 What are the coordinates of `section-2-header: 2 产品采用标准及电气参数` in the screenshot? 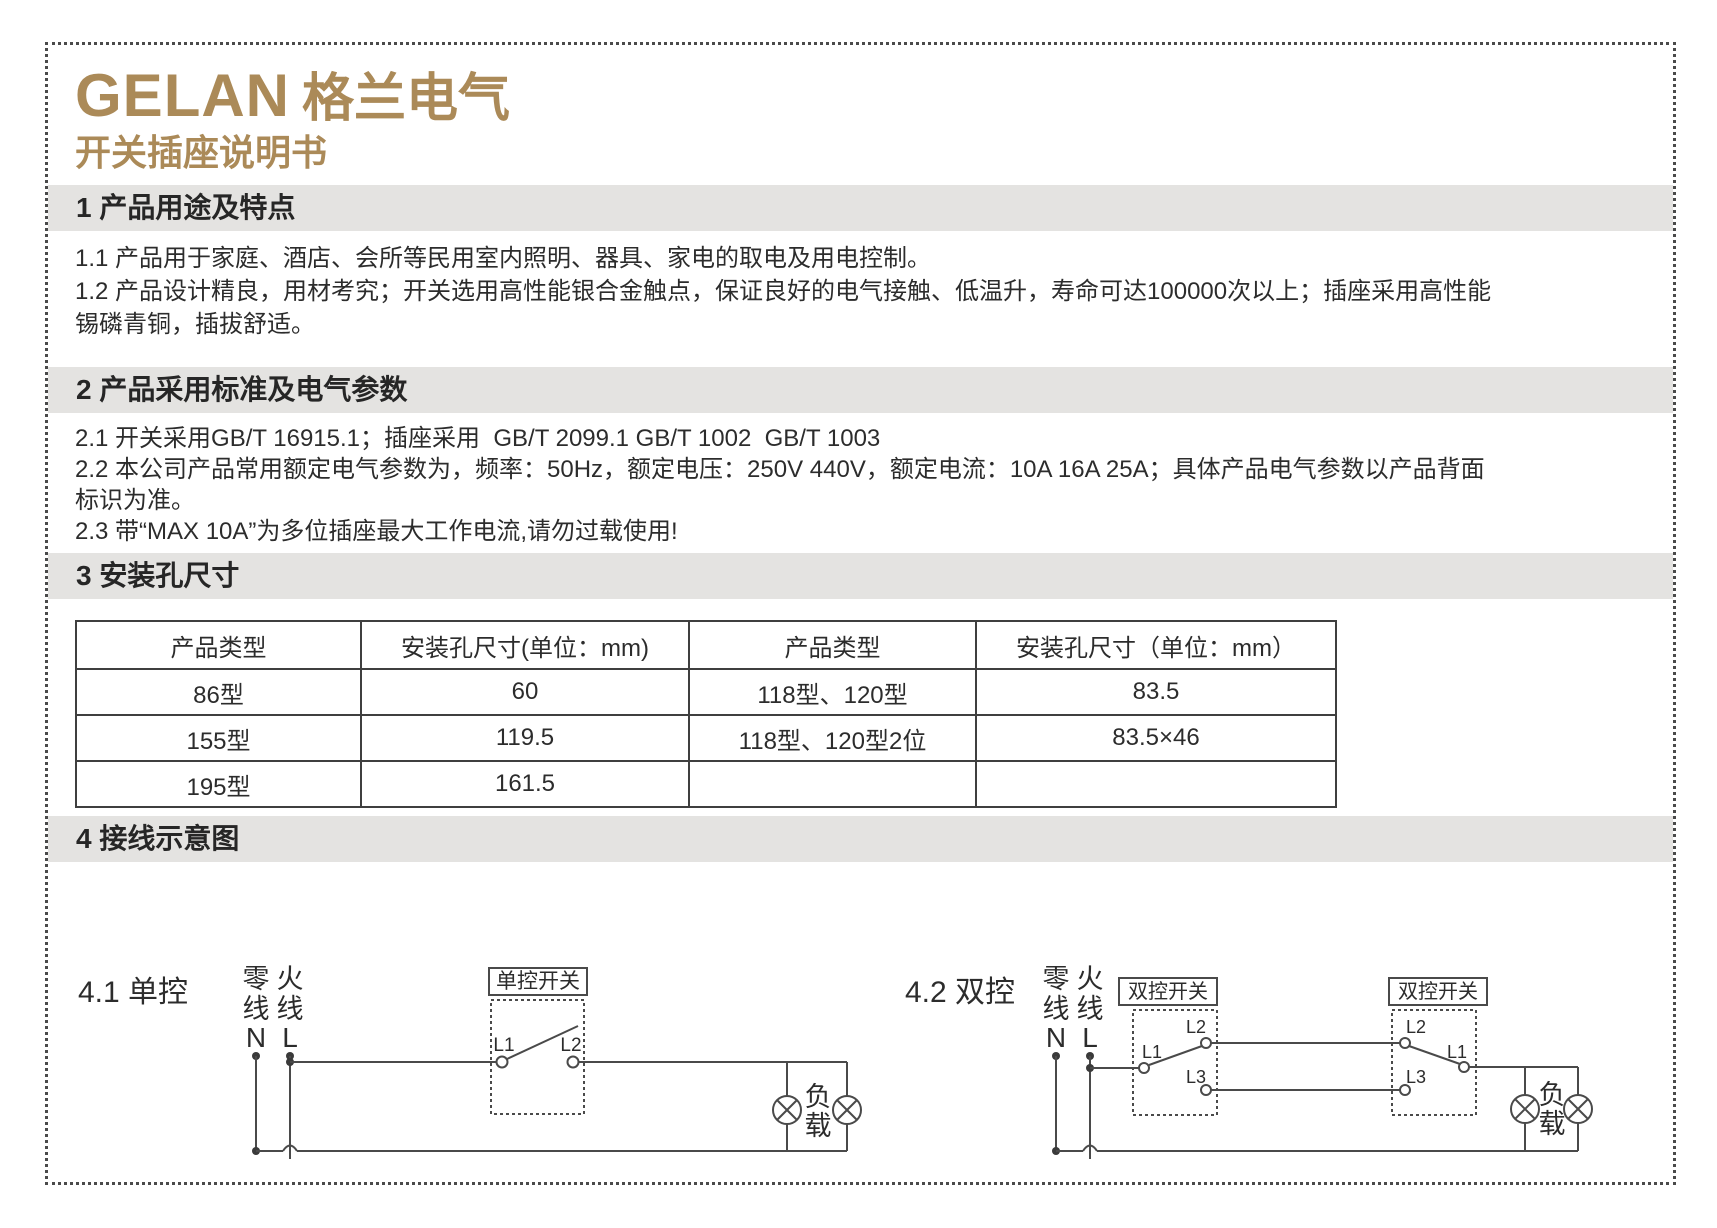 It's located at (860, 390).